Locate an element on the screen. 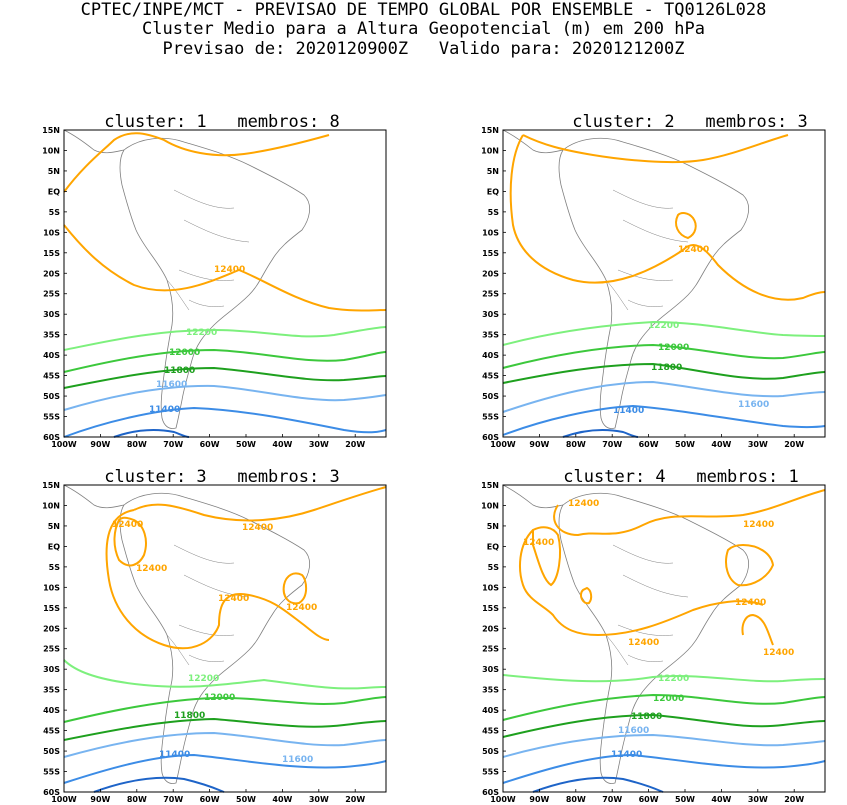  lat-tick-label: 35S is located at coordinates (51, 335).